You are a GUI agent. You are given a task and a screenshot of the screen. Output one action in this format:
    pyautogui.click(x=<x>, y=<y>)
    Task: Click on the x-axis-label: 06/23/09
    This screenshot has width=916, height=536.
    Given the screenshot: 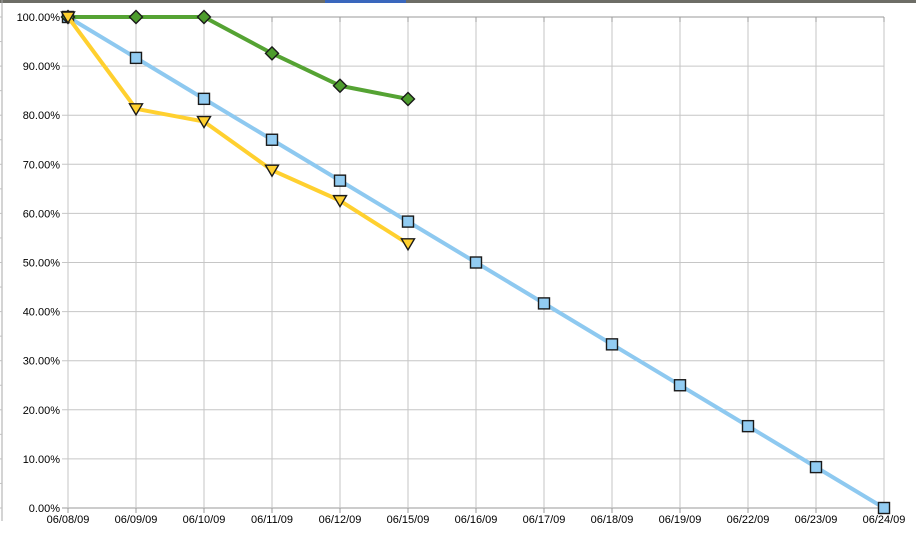 What is the action you would take?
    pyautogui.click(x=816, y=520)
    